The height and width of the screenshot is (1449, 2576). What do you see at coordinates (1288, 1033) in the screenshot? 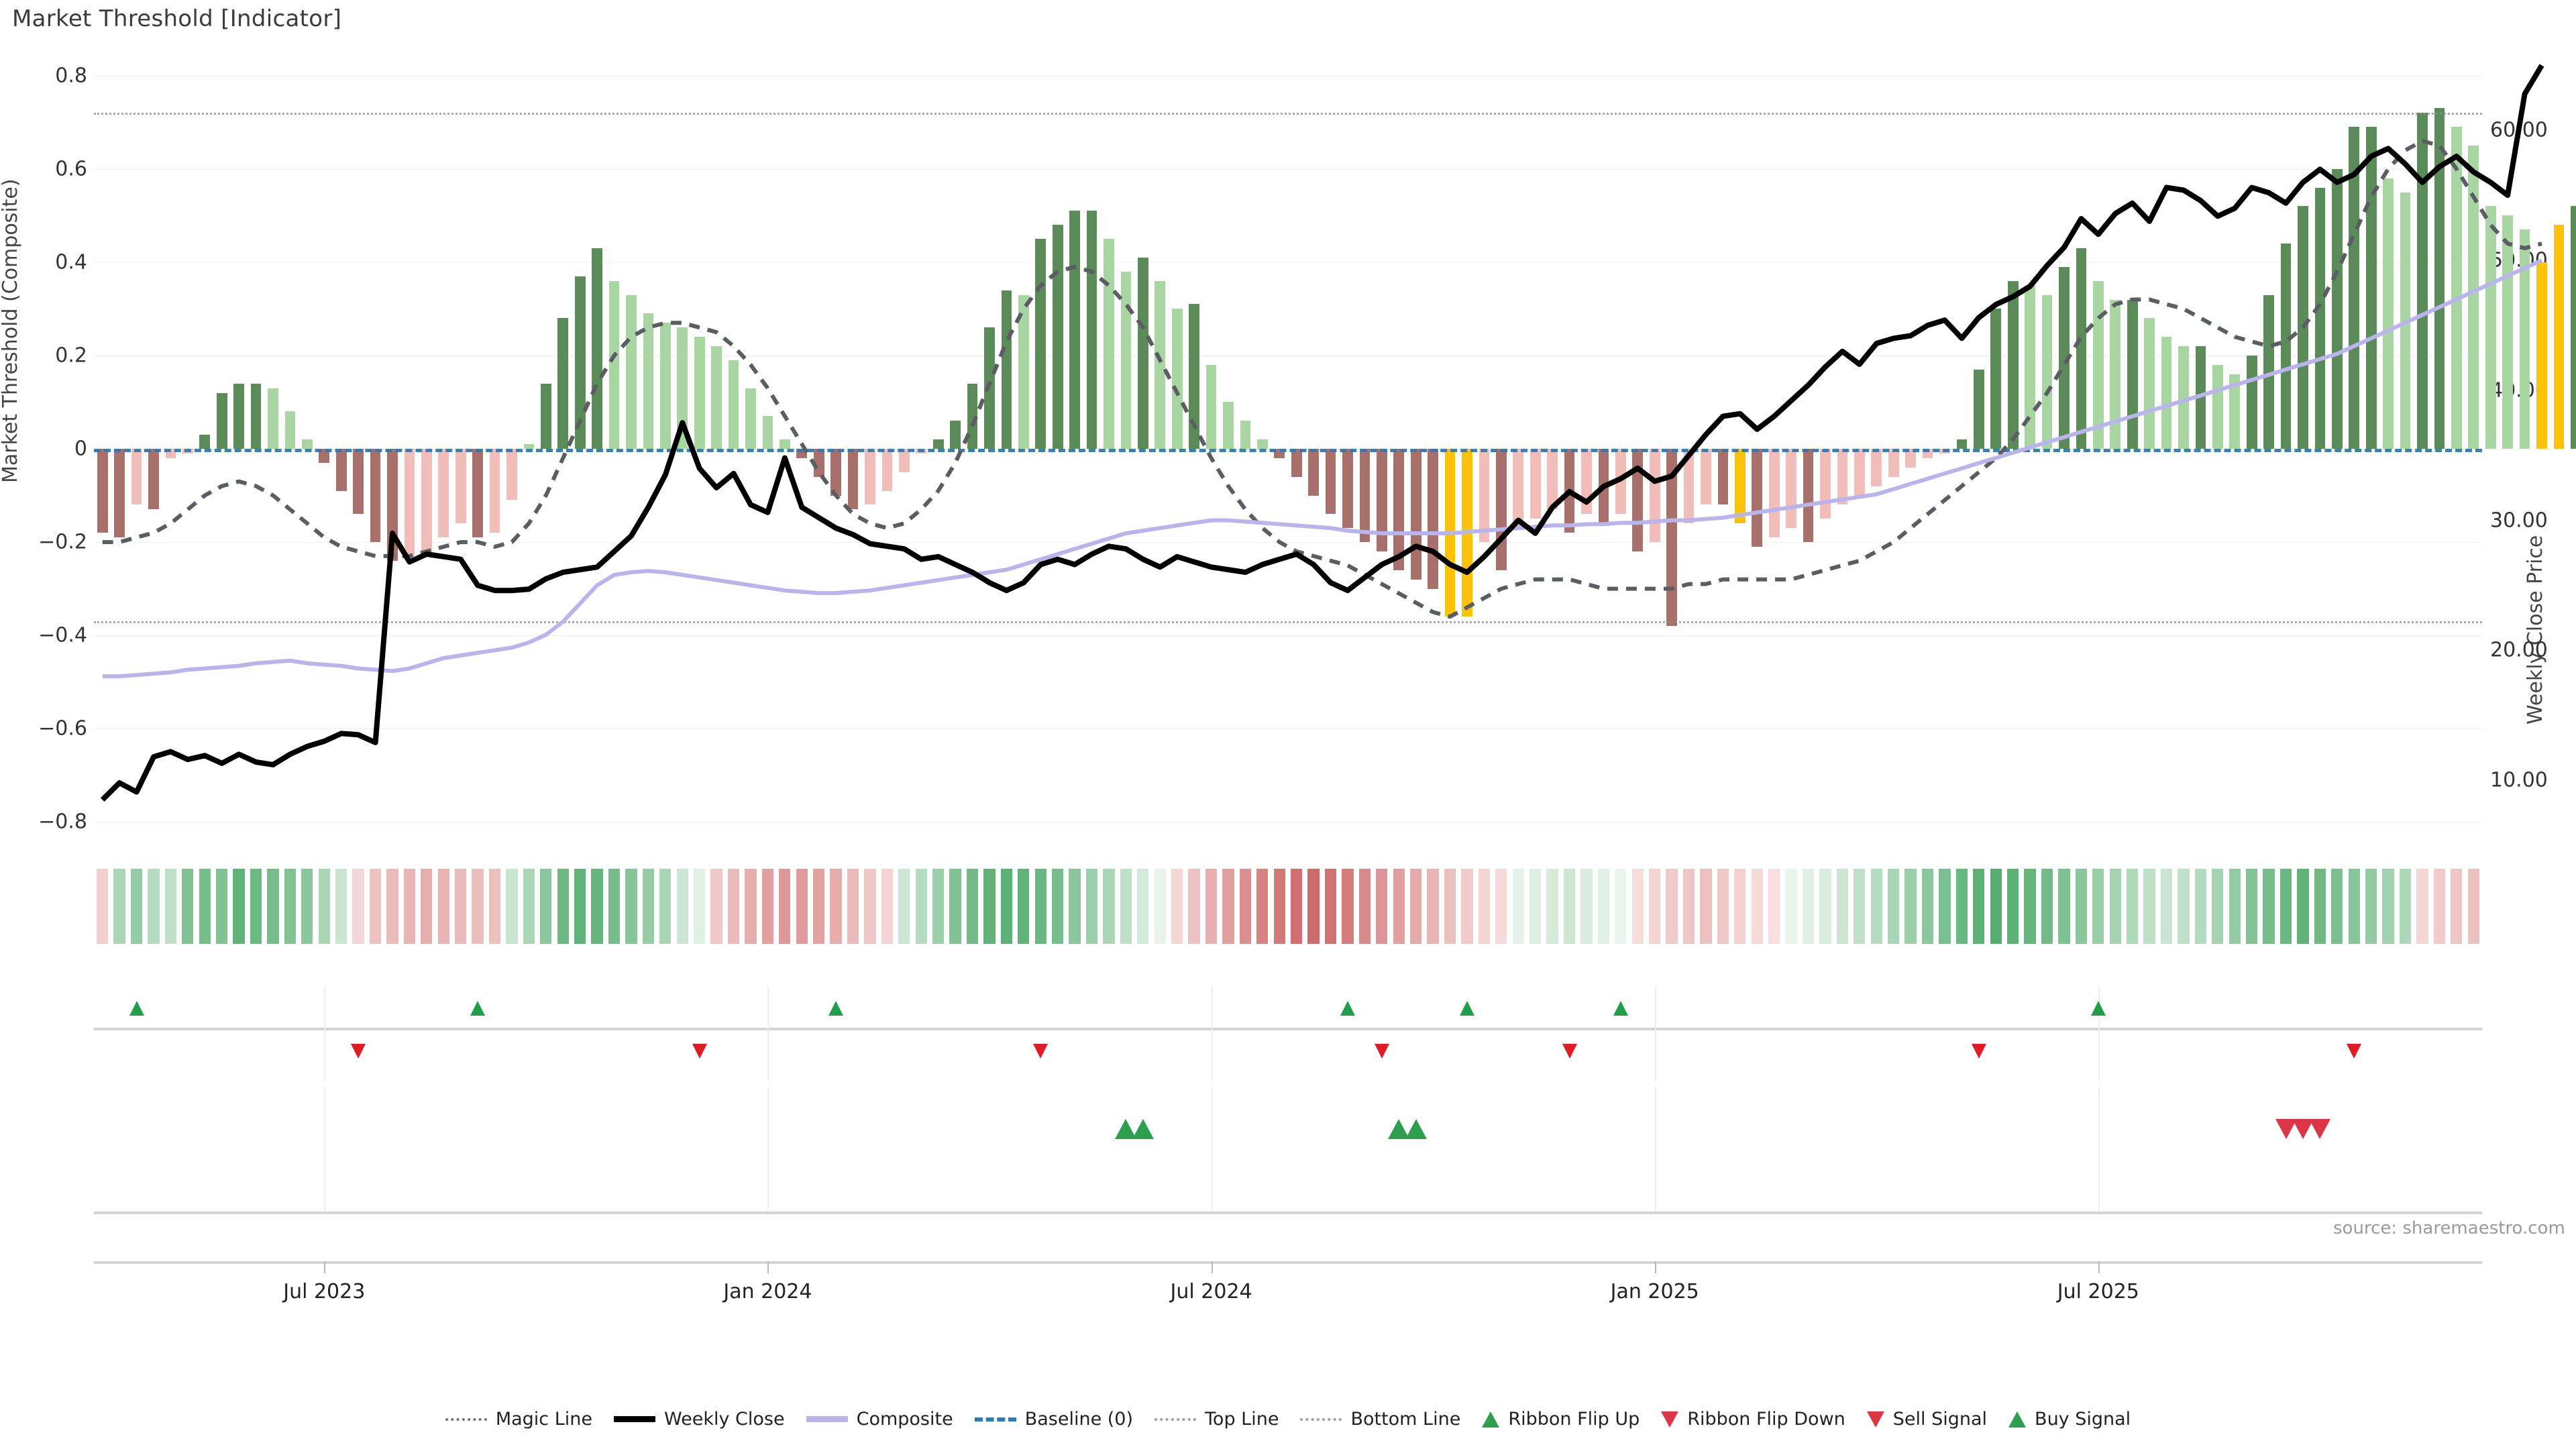
I see `ribbon-flip-pane` at bounding box center [1288, 1033].